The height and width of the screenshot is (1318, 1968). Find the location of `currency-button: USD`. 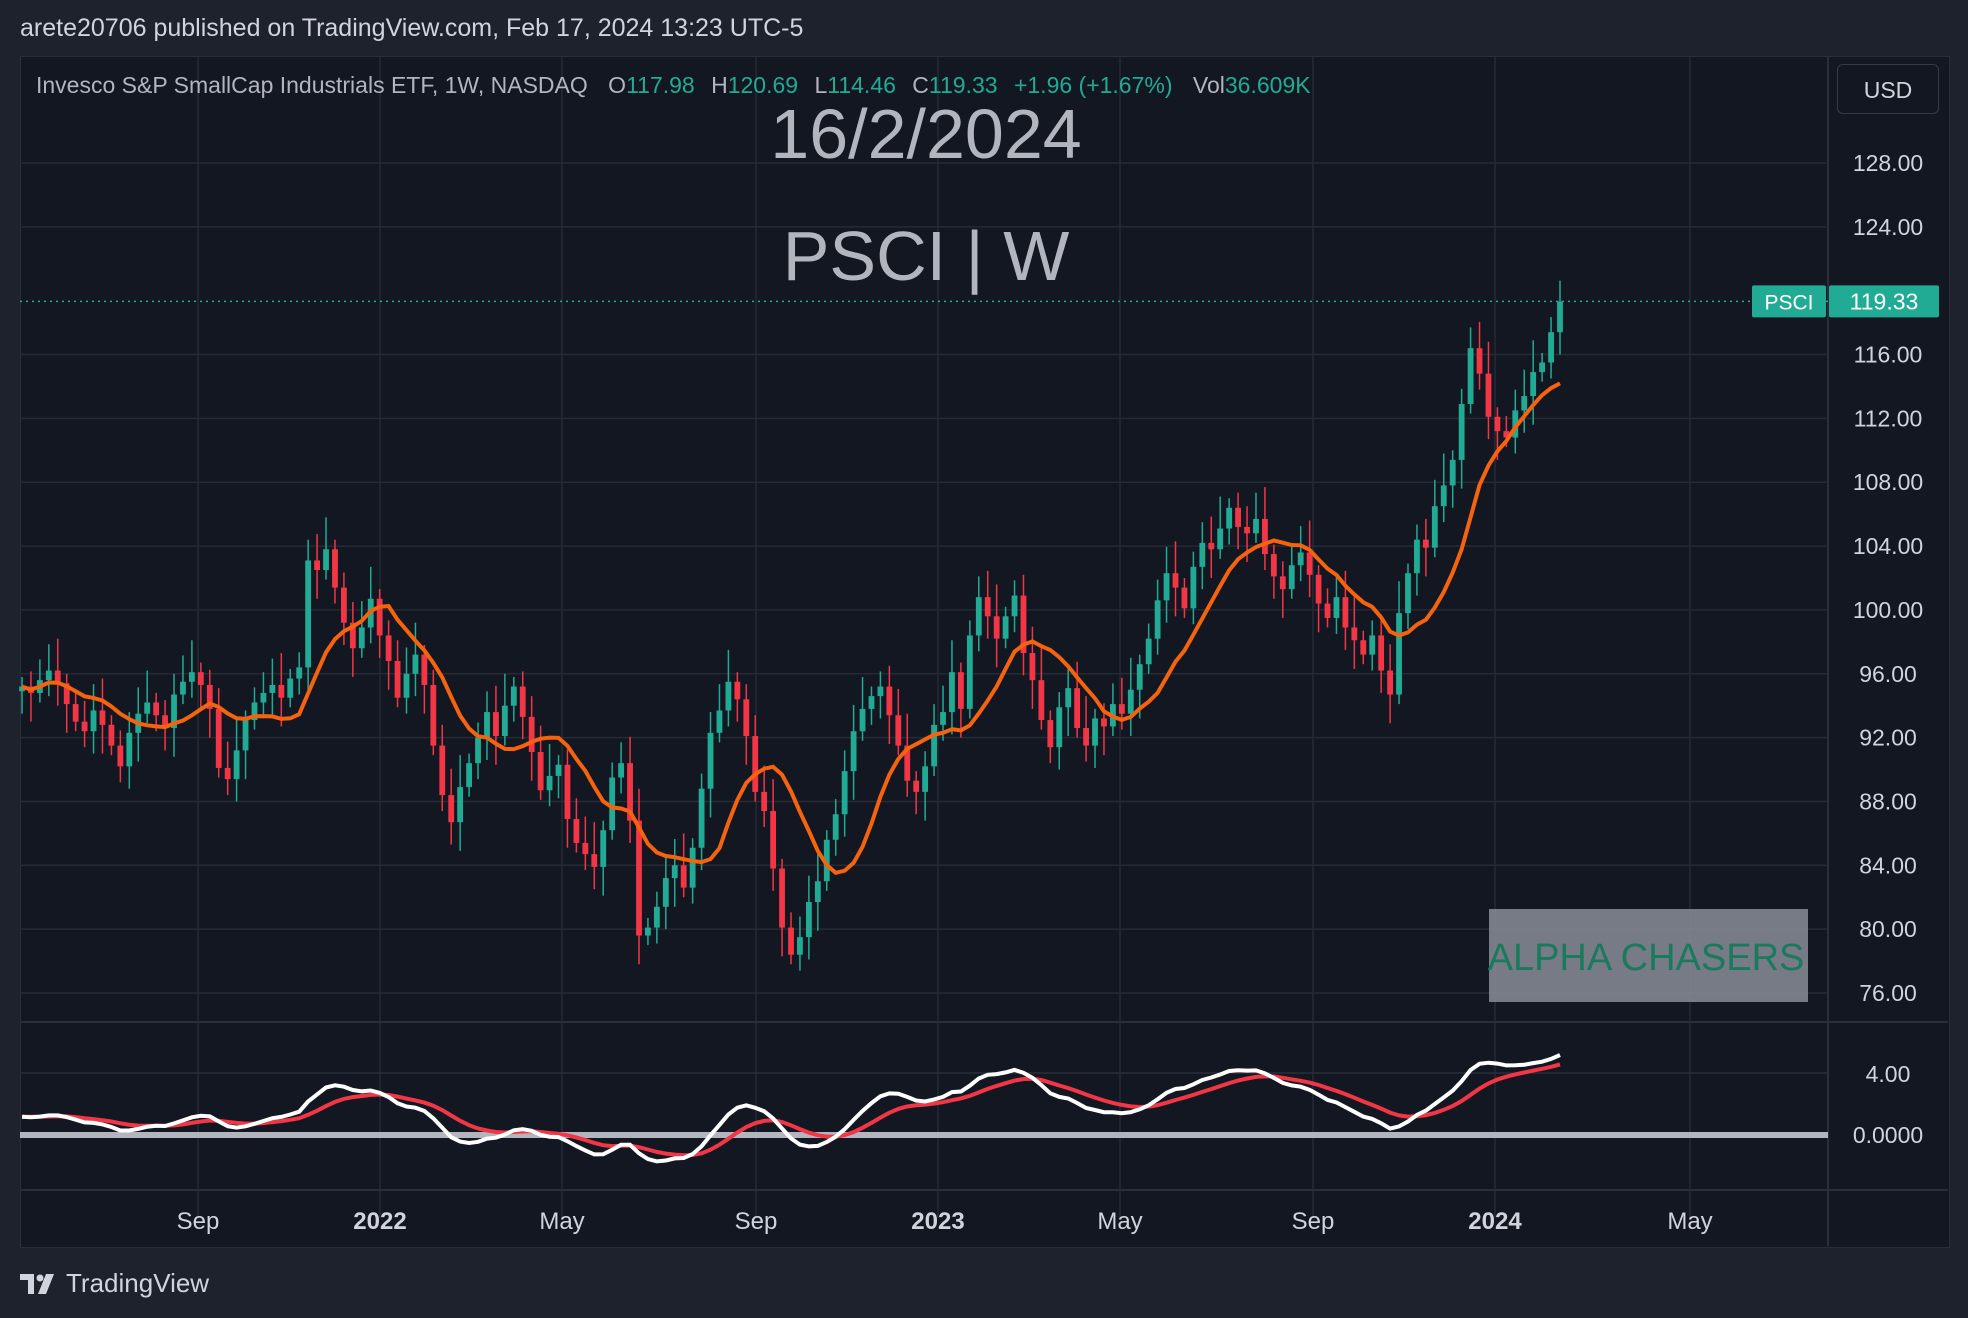

currency-button: USD is located at coordinates (1888, 89).